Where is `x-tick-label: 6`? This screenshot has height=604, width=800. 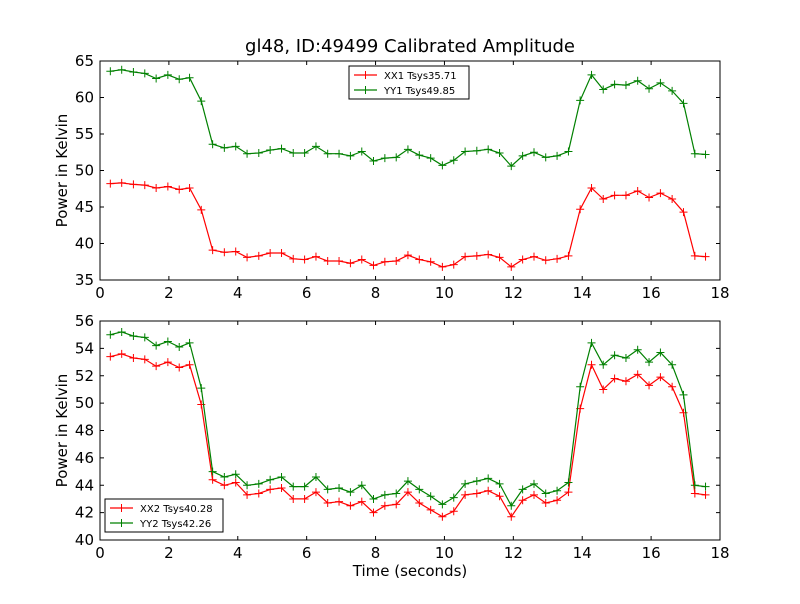
x-tick-label: 6 is located at coordinates (307, 553).